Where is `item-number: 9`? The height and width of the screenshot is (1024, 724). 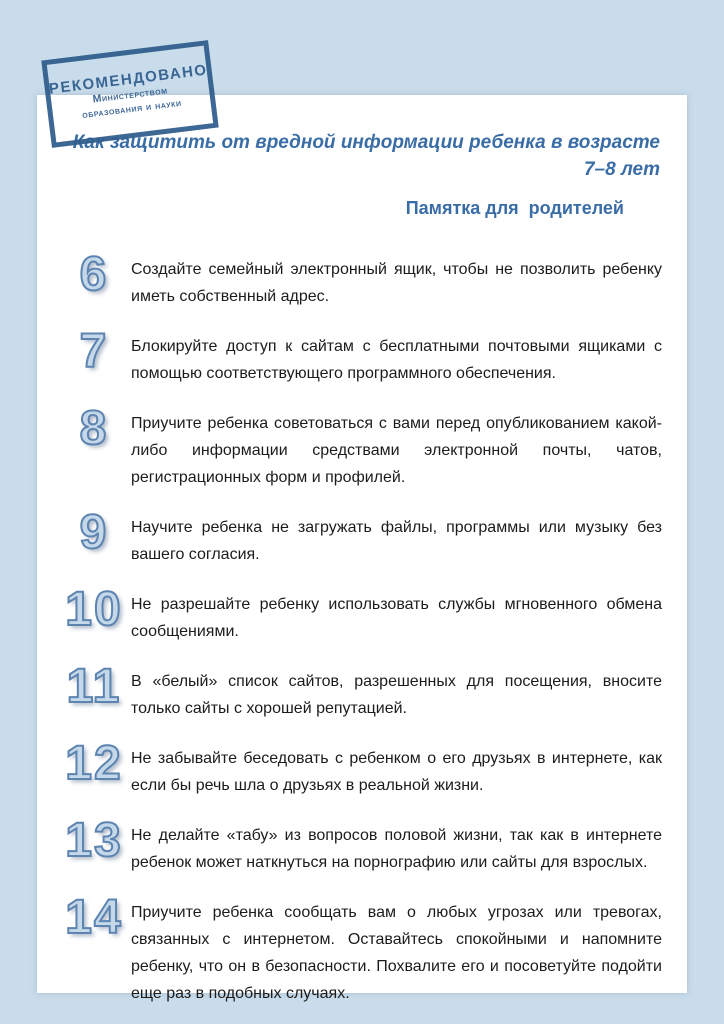
item-number: 9 is located at coordinates (94, 532).